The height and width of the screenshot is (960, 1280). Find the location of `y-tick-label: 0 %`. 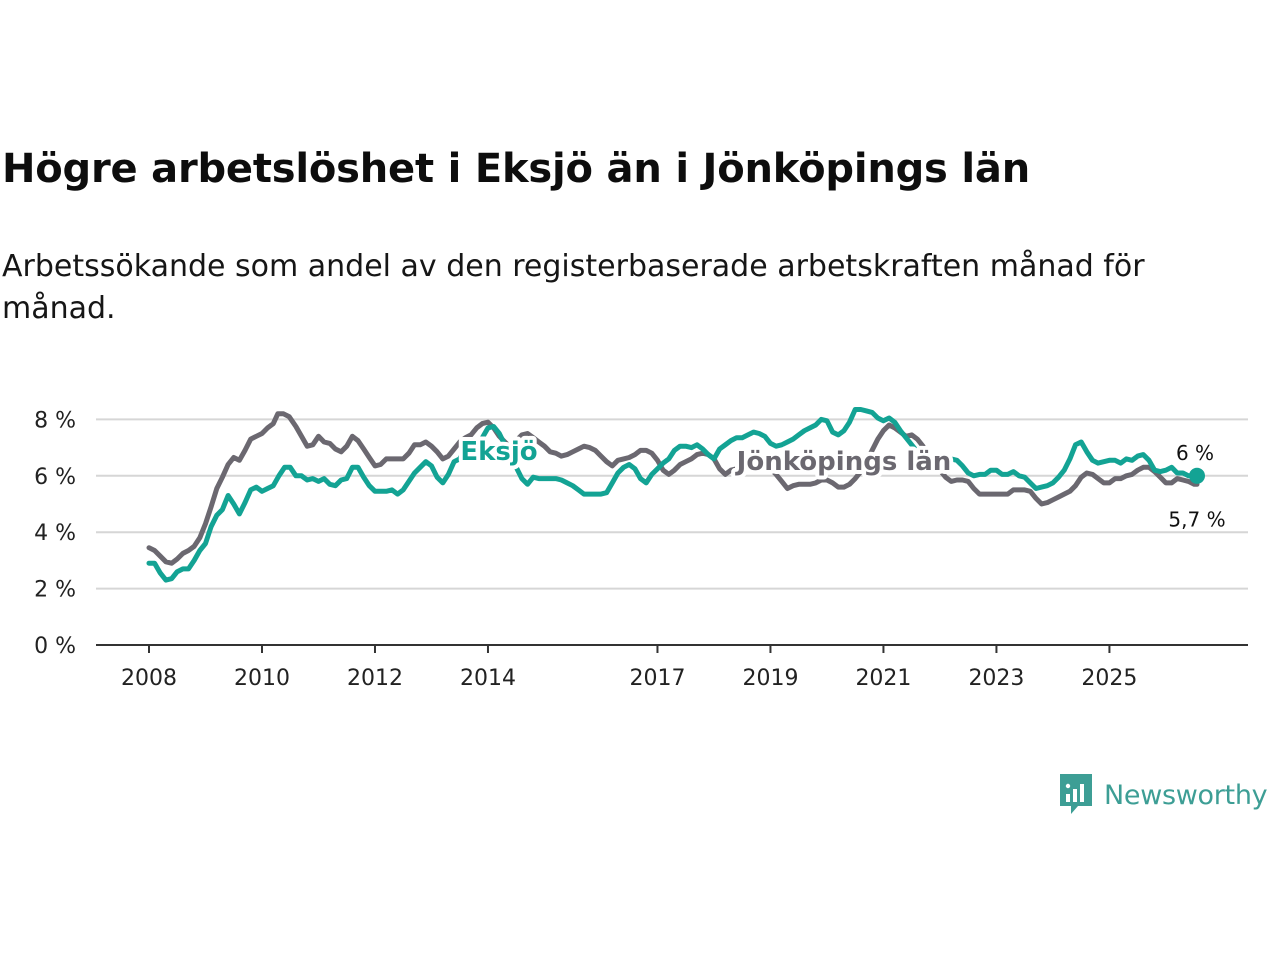

y-tick-label: 0 % is located at coordinates (55, 646).